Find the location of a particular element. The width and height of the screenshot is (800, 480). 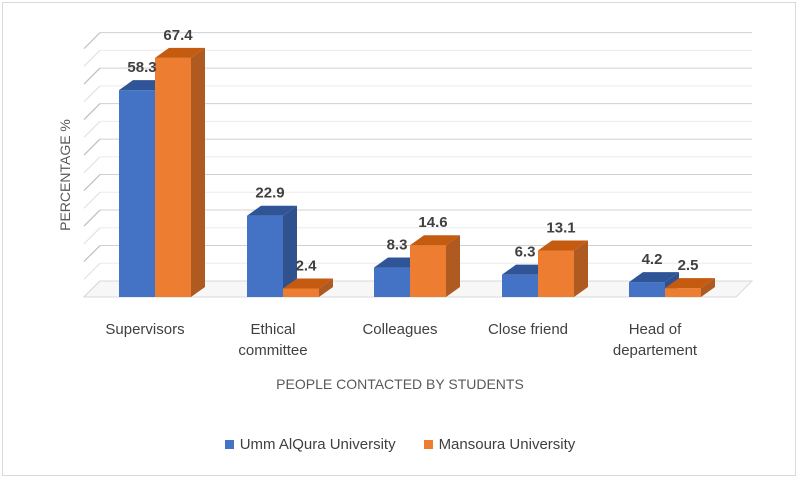

category-label: departement is located at coordinates (655, 350).